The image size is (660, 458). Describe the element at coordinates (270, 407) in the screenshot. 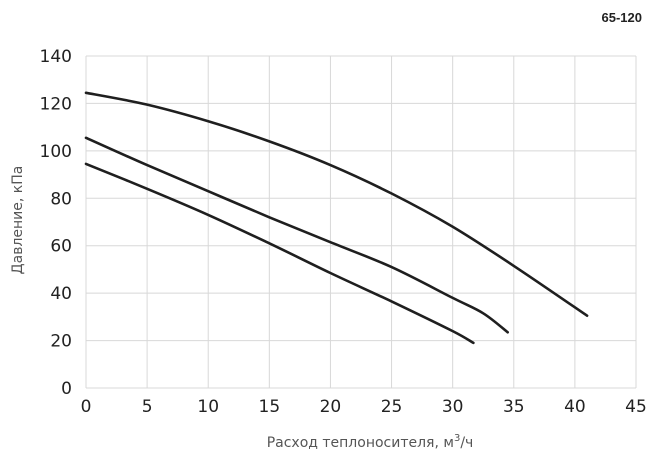

I see `x-tick-label: 15` at that location.